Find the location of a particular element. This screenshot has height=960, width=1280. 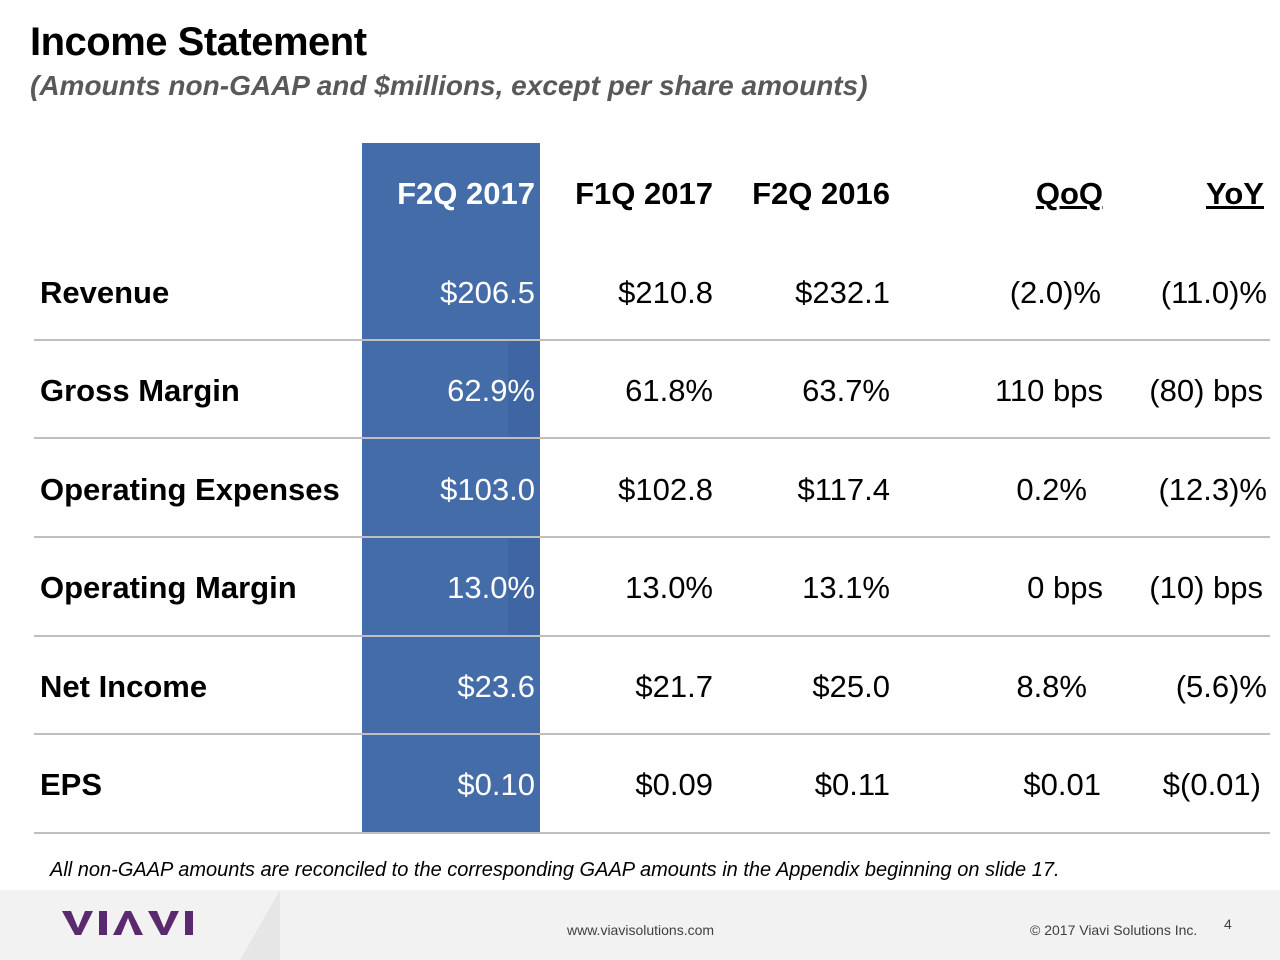

column-header: F1Q 2017 is located at coordinates (644, 193).